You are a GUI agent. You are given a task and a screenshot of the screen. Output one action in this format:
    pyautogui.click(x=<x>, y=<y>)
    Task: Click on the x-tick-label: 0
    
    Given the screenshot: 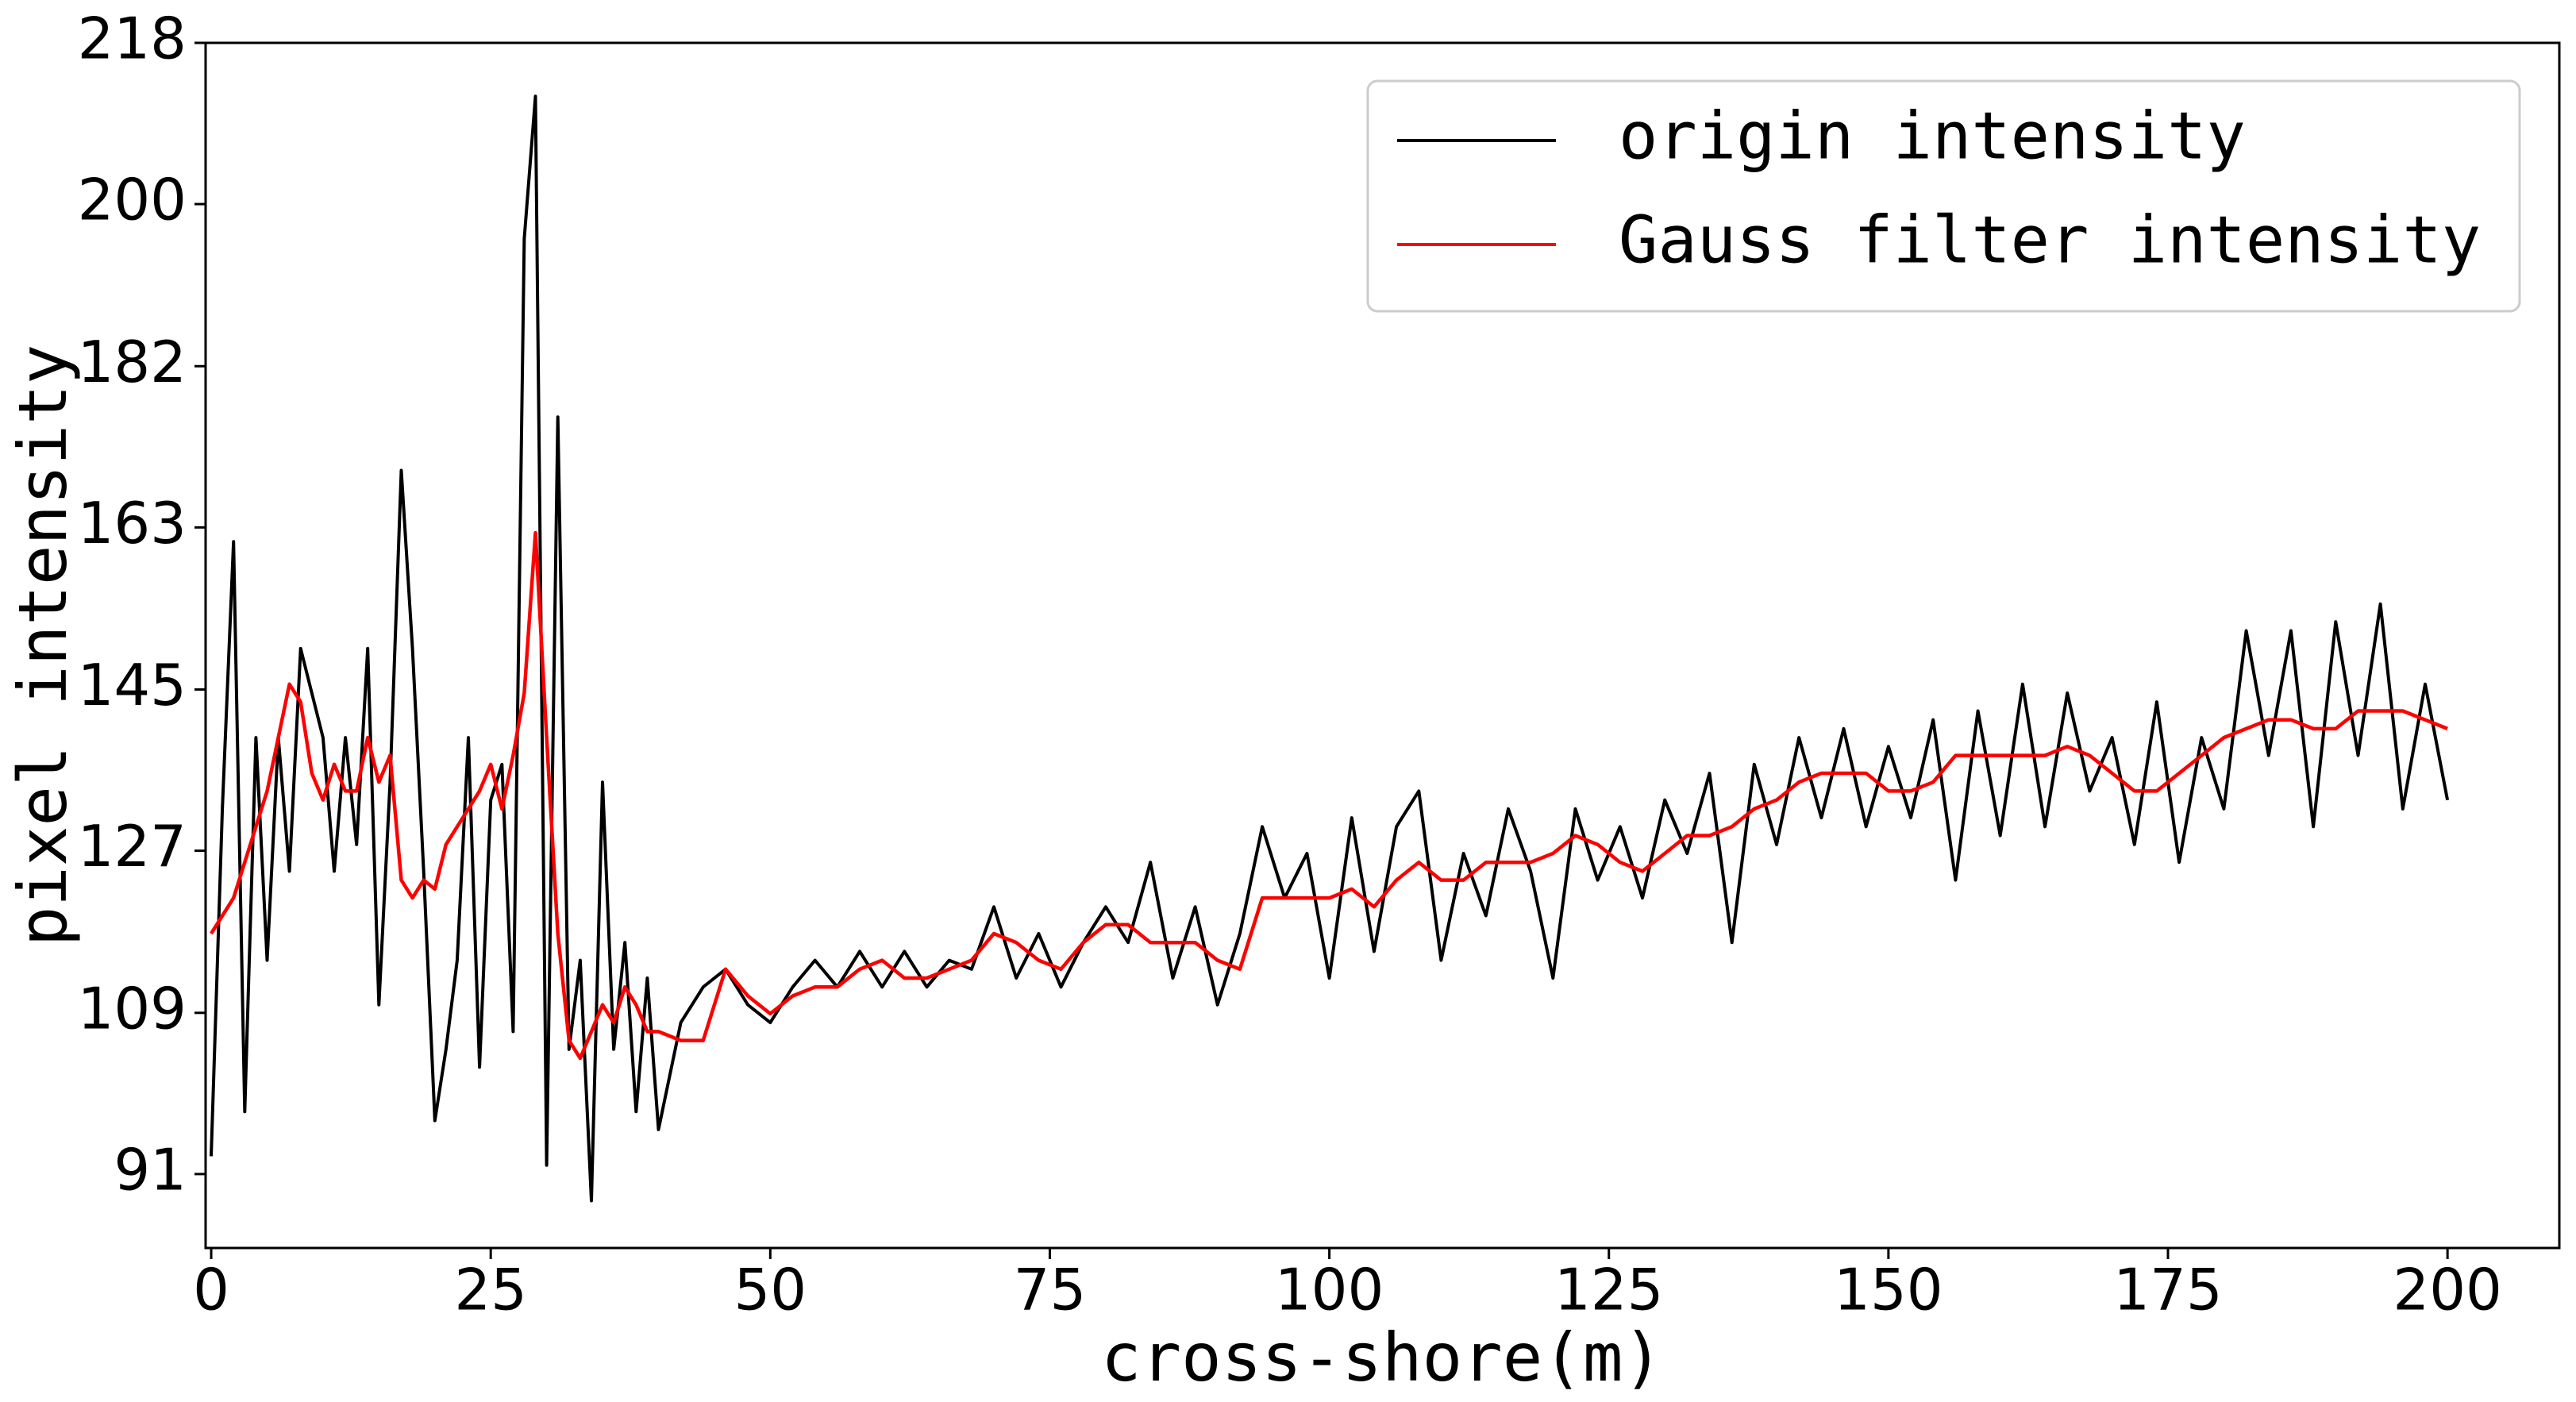 What is the action you would take?
    pyautogui.click(x=211, y=1290)
    